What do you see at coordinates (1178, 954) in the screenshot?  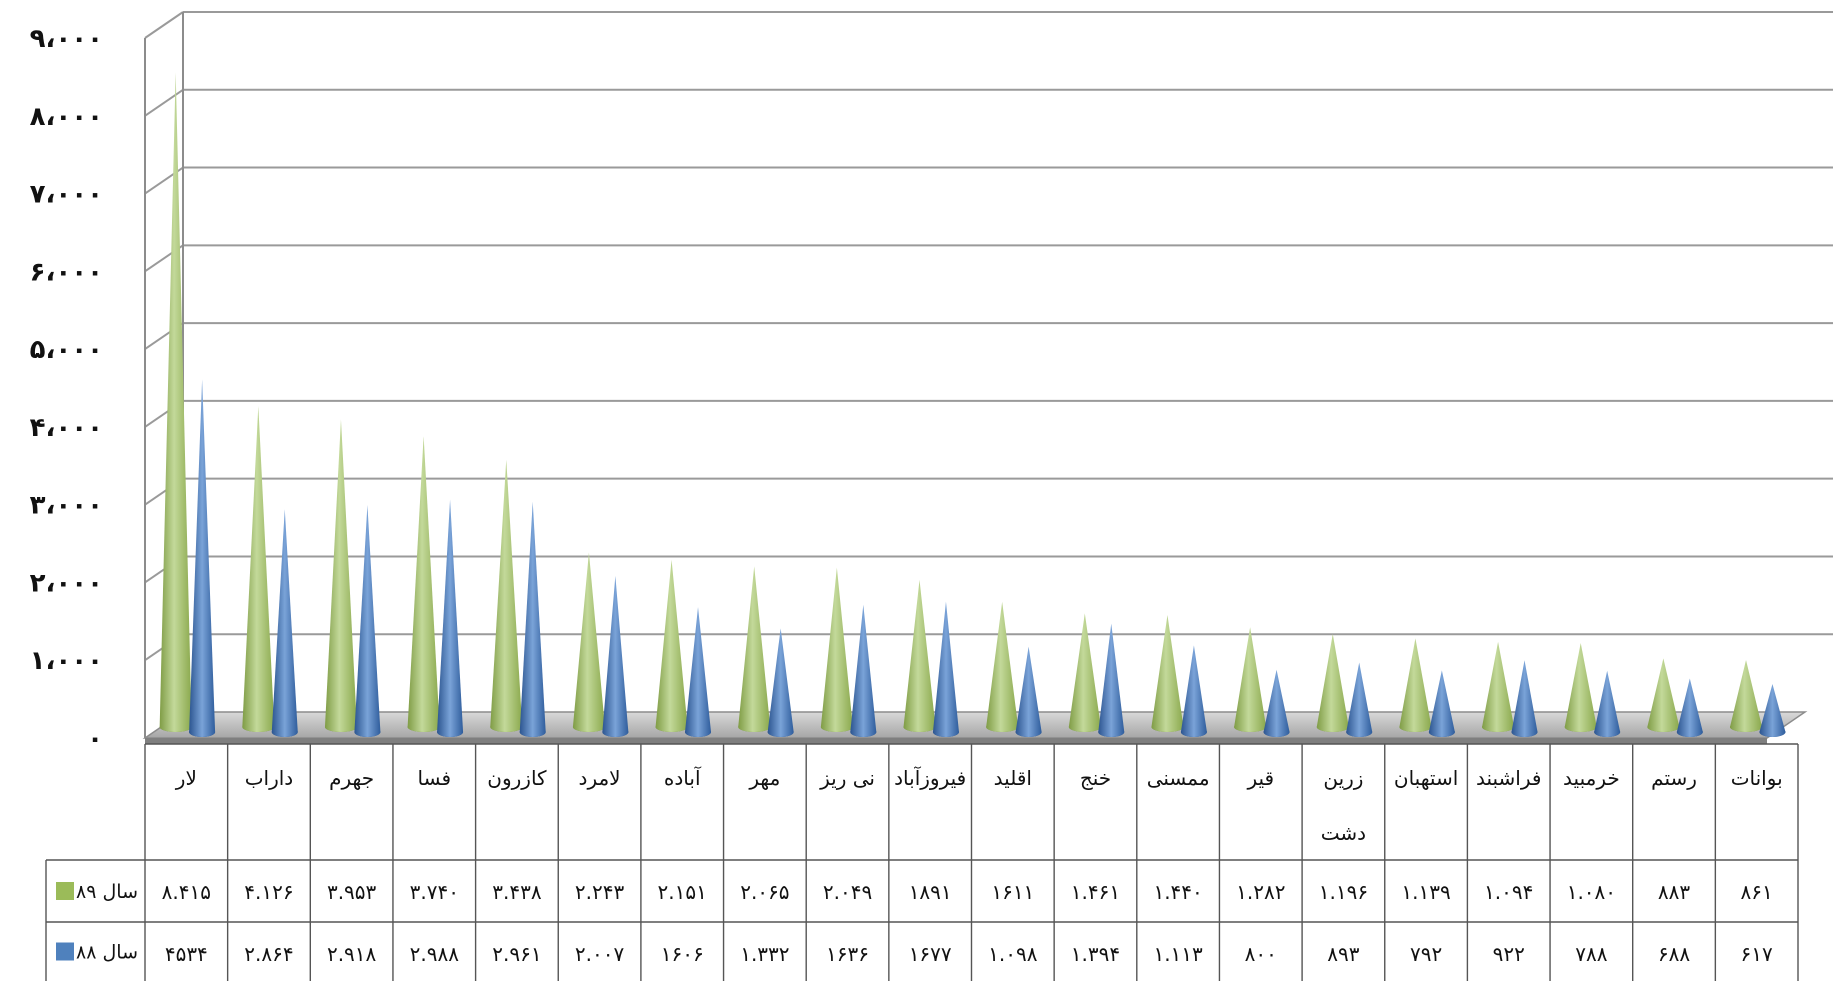 I see `data-cell: ۱.۱۱۳` at bounding box center [1178, 954].